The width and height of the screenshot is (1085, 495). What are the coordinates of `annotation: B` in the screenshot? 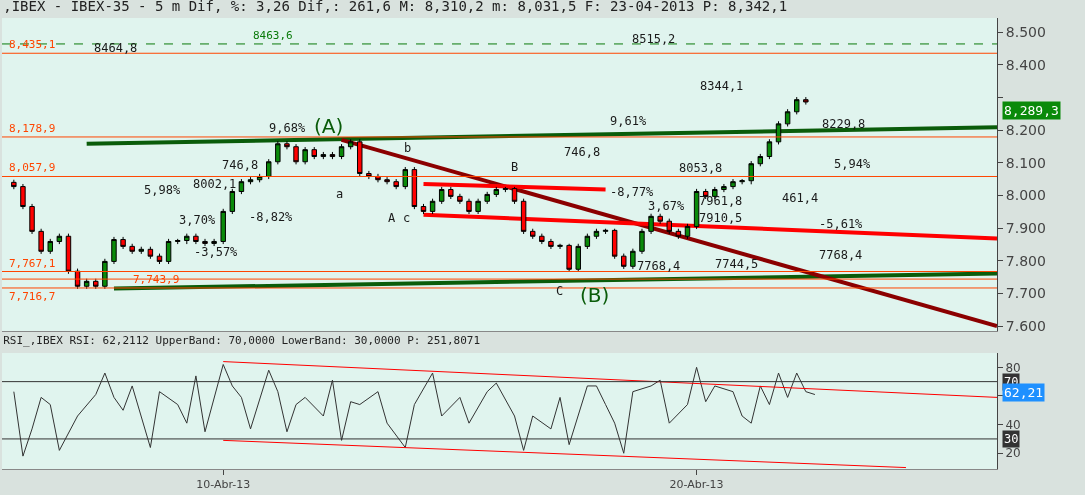 It's located at (515, 167).